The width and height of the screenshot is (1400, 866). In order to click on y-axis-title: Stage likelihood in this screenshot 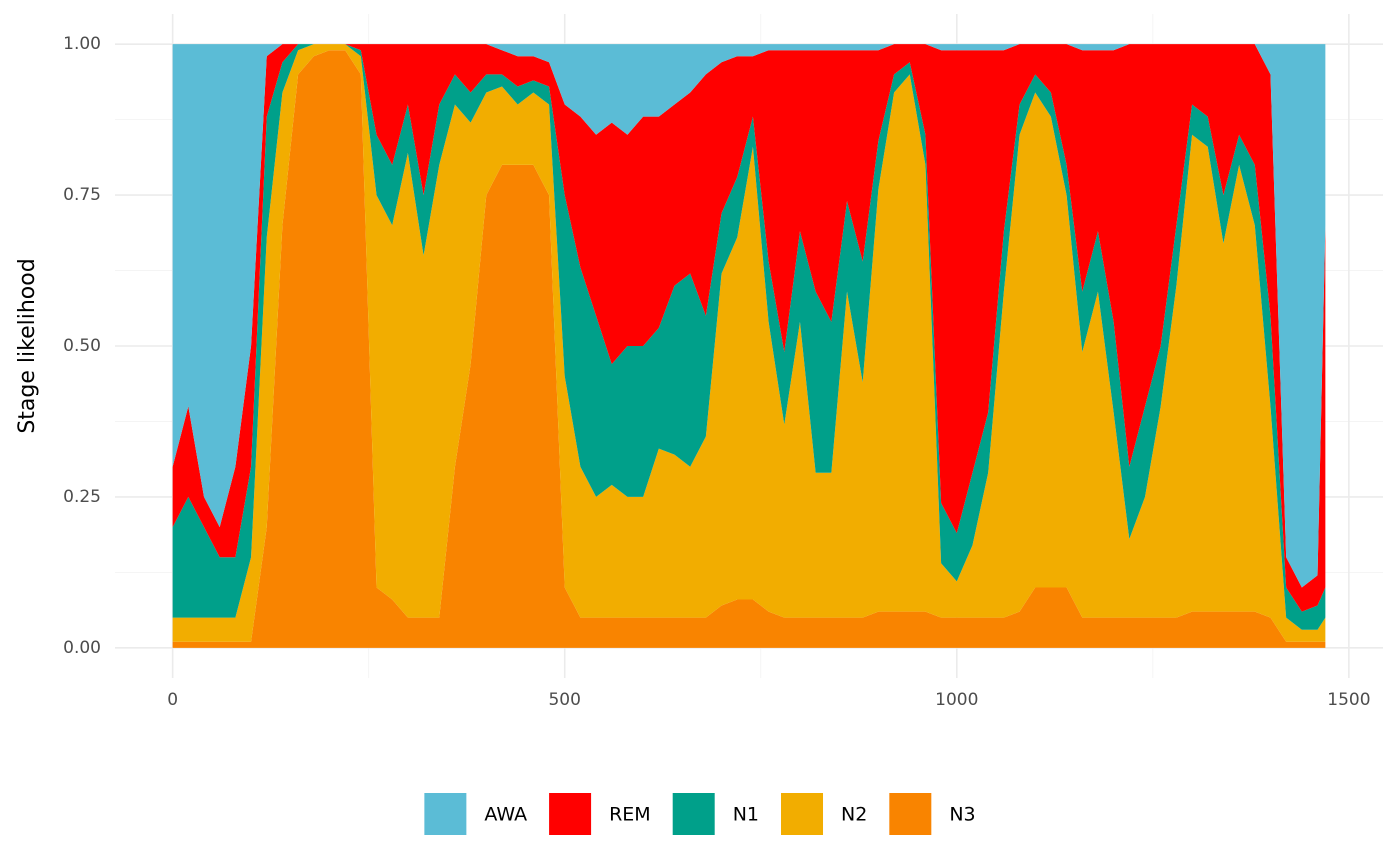, I will do `click(27, 345)`.